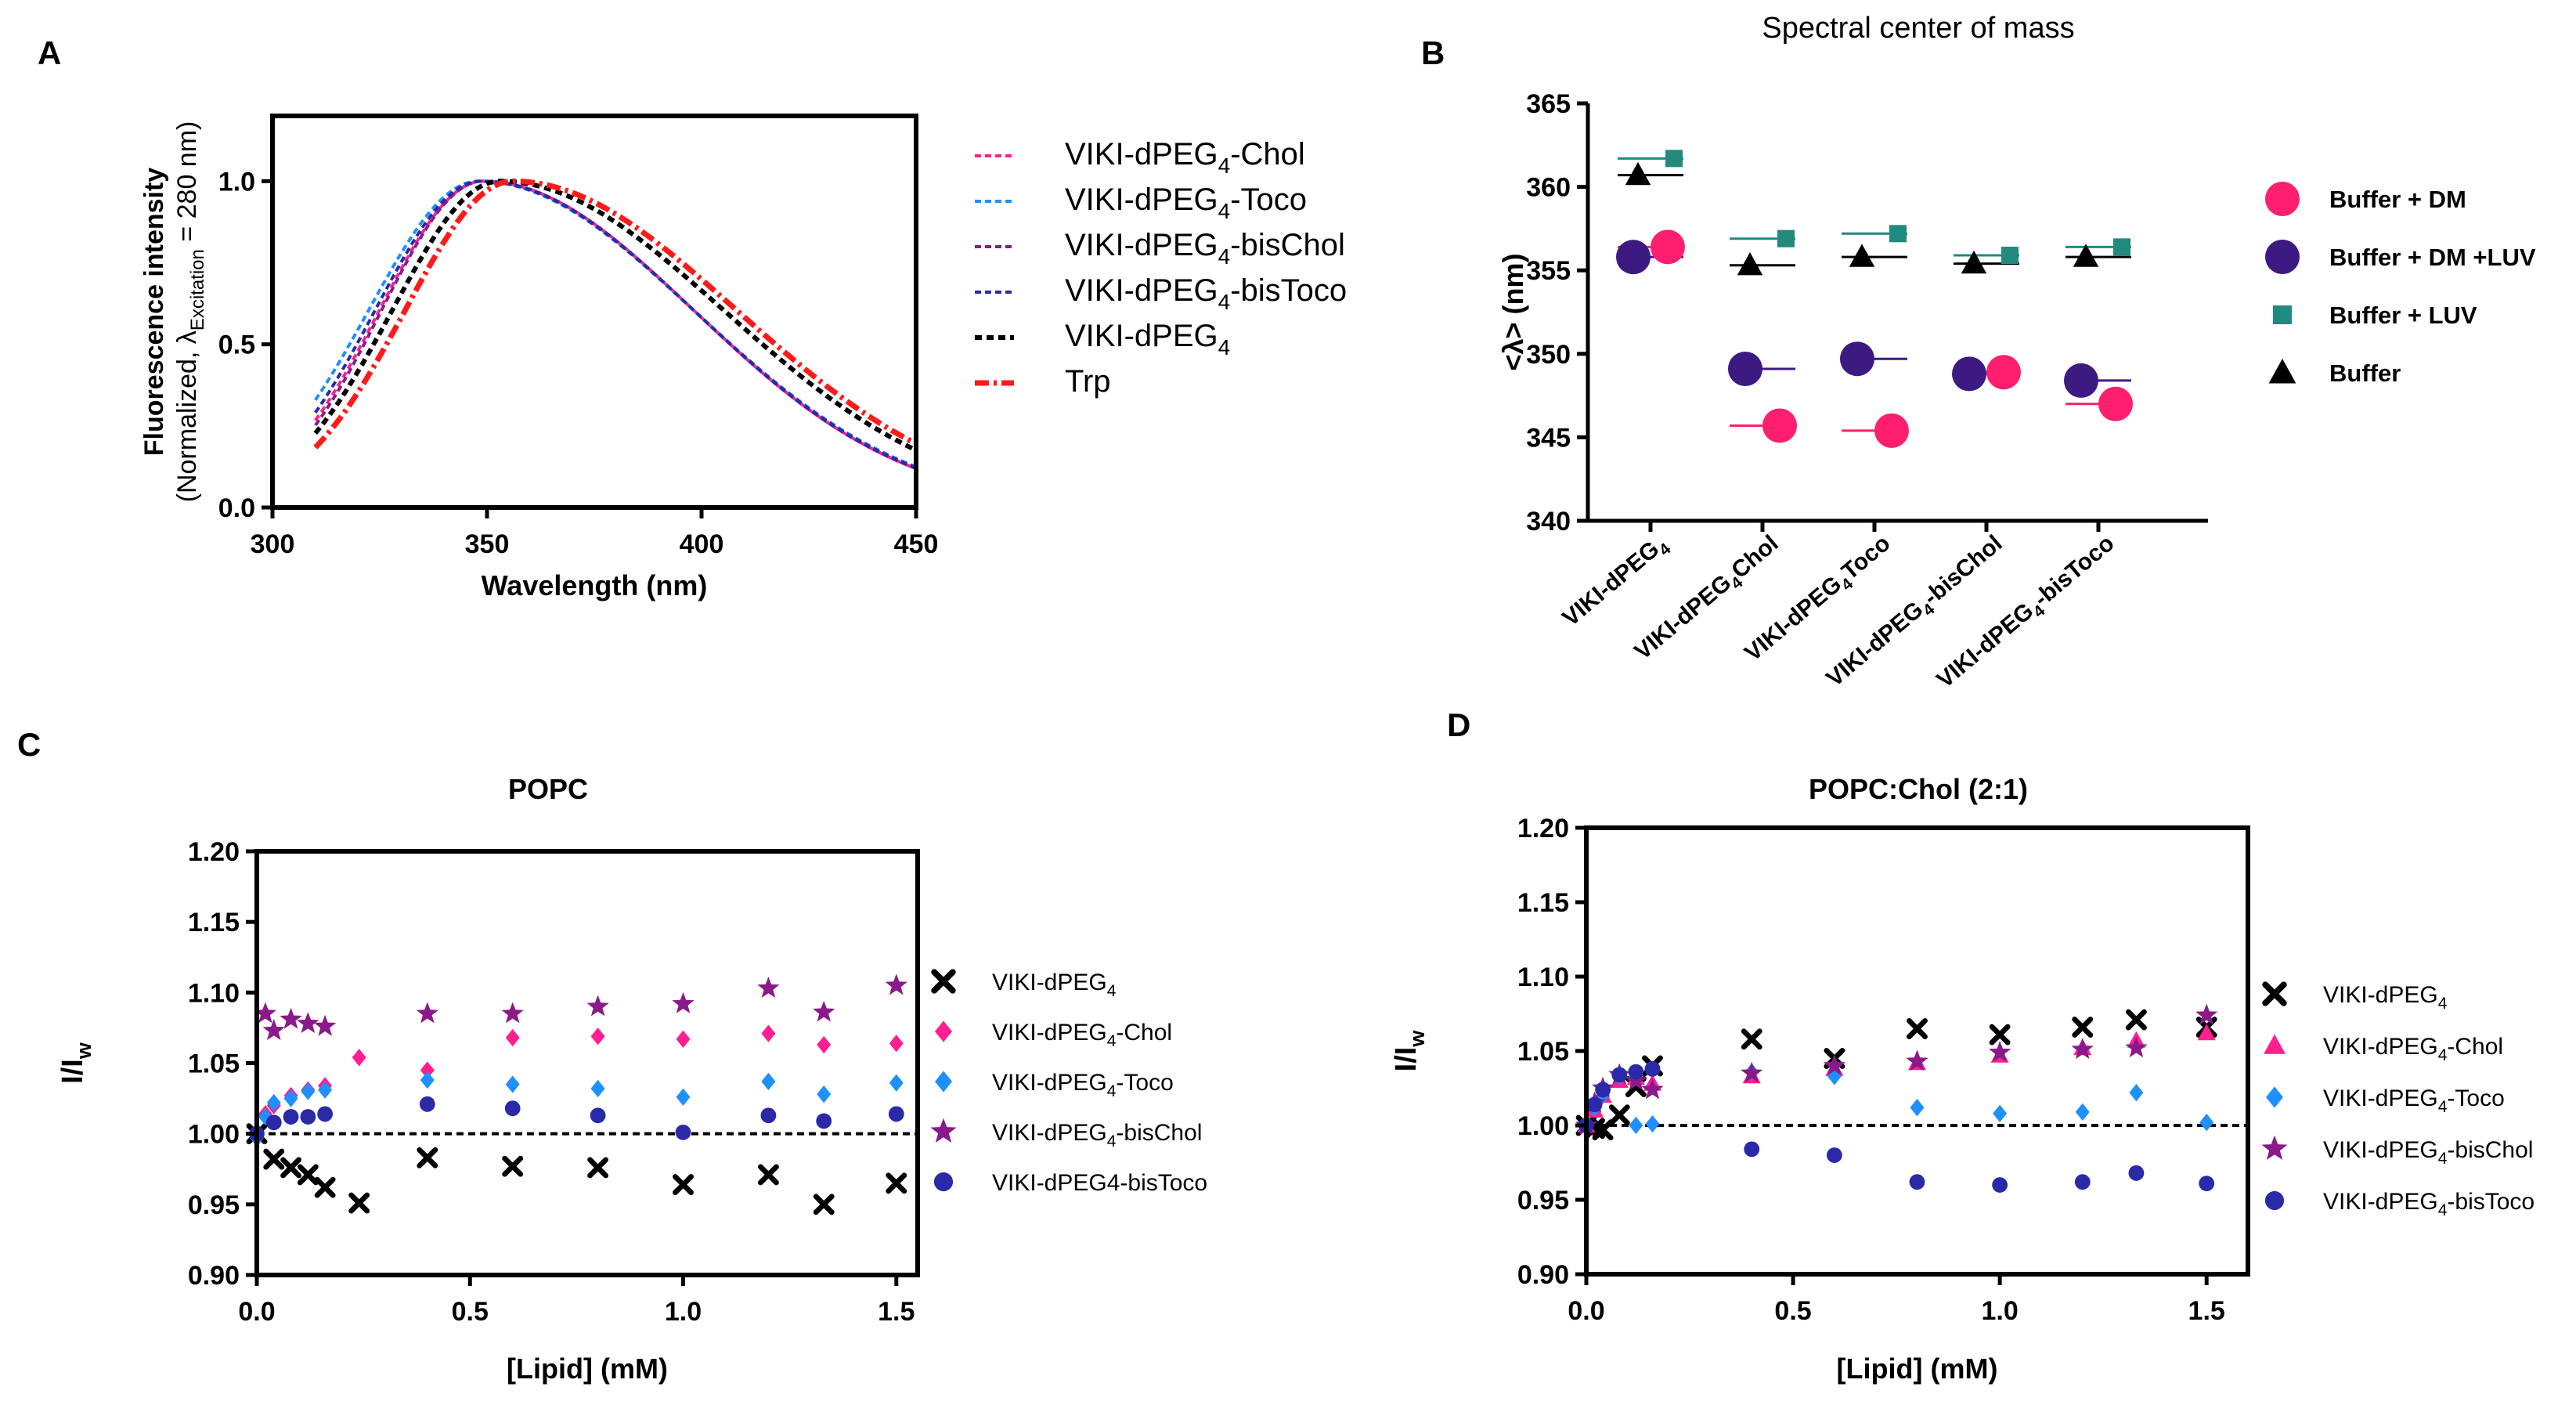 Image resolution: width=2576 pixels, height=1405 pixels. Describe the element at coordinates (1458, 724) in the screenshot. I see `panel-label: D` at that location.